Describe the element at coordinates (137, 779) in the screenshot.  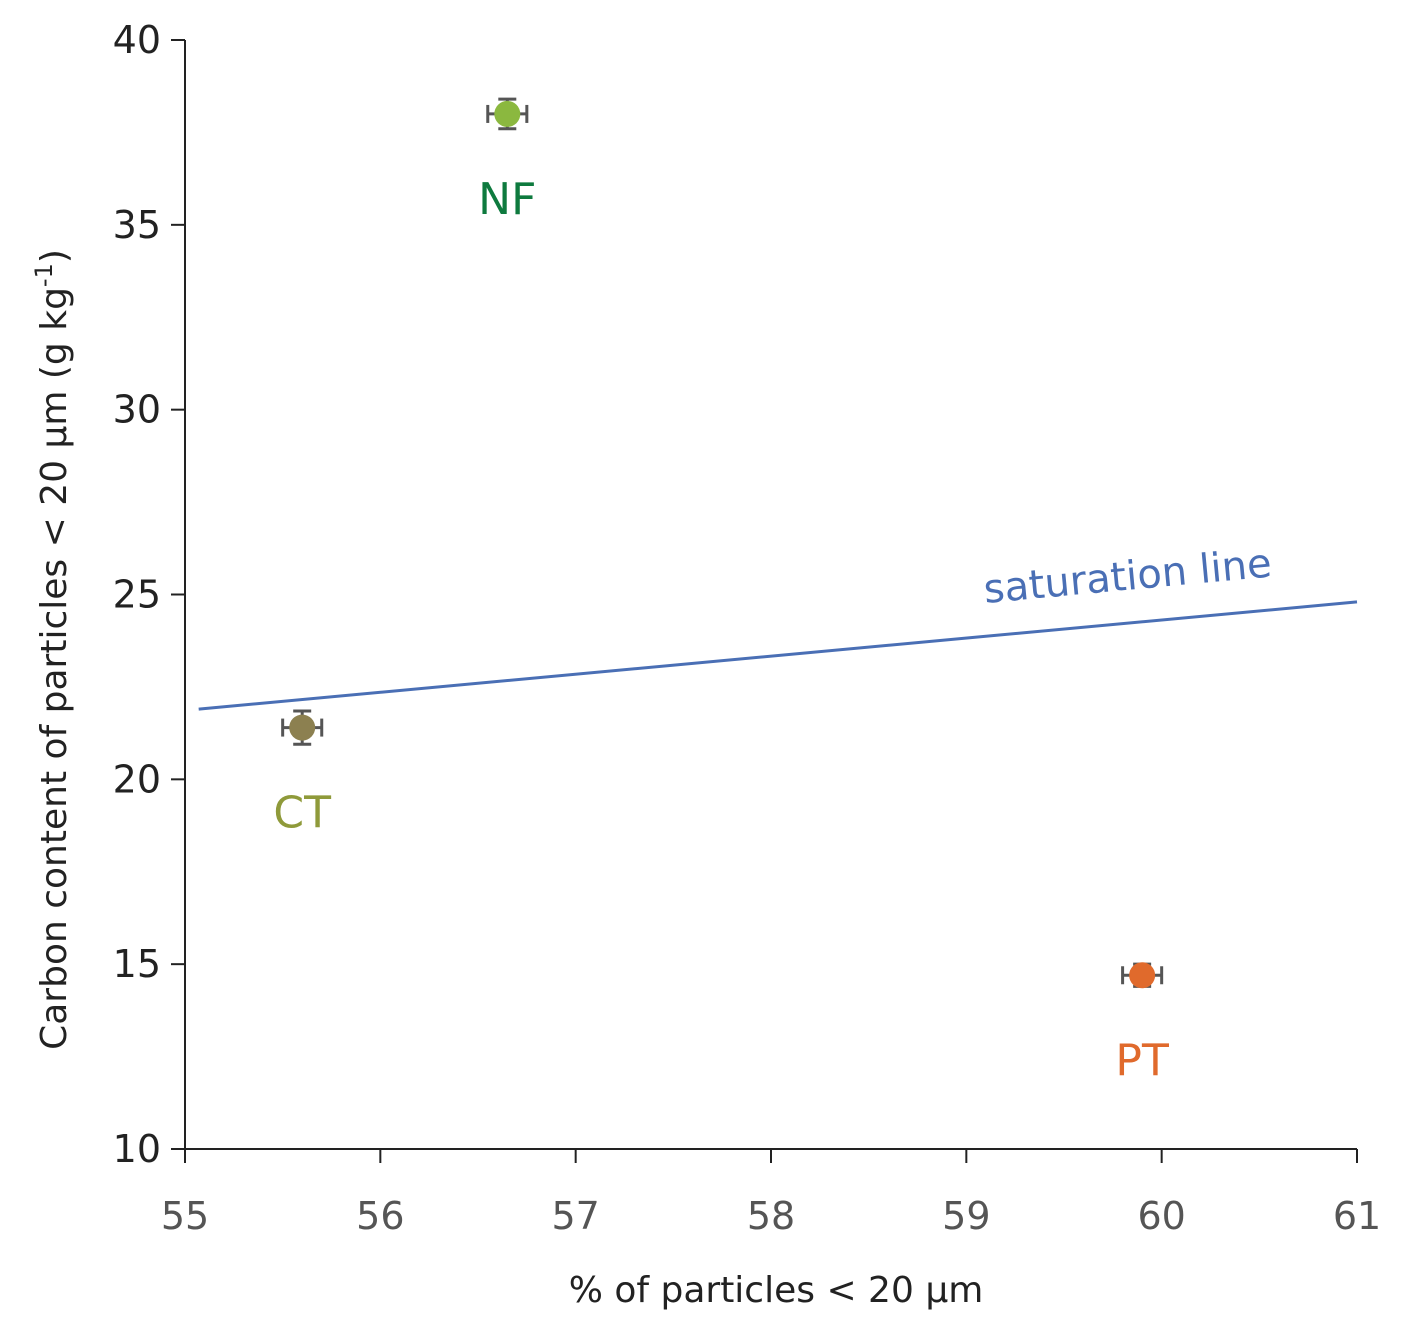
I see `y-tick-label: 20` at that location.